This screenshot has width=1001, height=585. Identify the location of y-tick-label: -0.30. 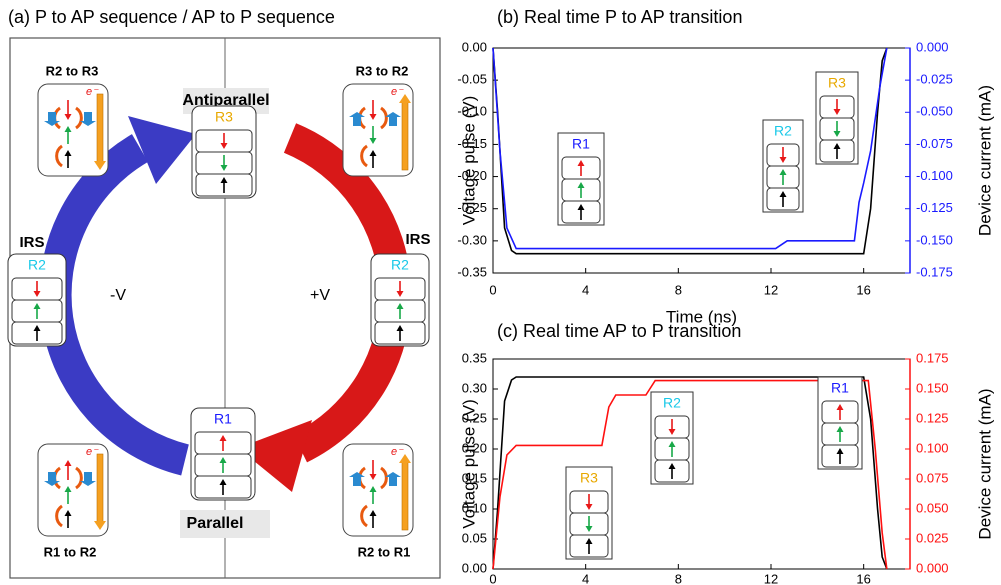
(472, 239).